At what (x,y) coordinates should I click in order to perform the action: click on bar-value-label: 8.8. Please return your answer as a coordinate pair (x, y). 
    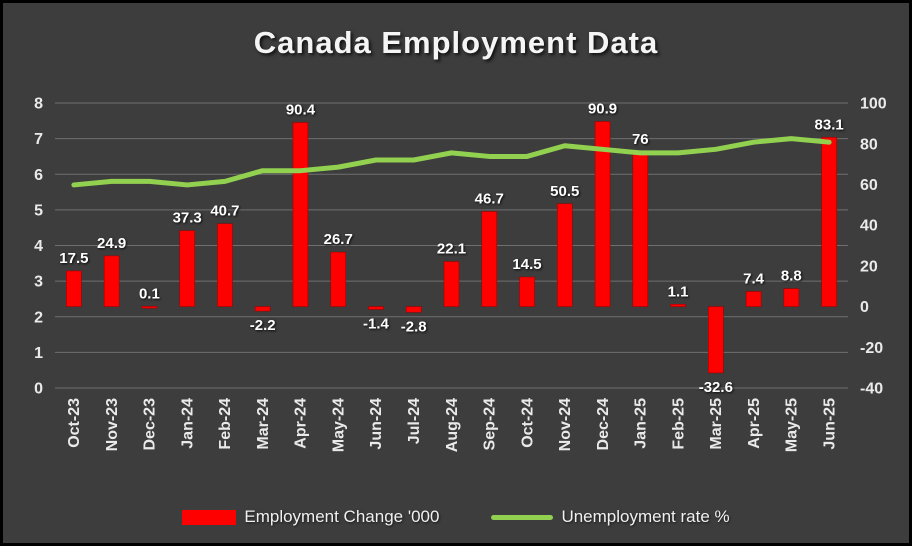
    Looking at the image, I should click on (791, 276).